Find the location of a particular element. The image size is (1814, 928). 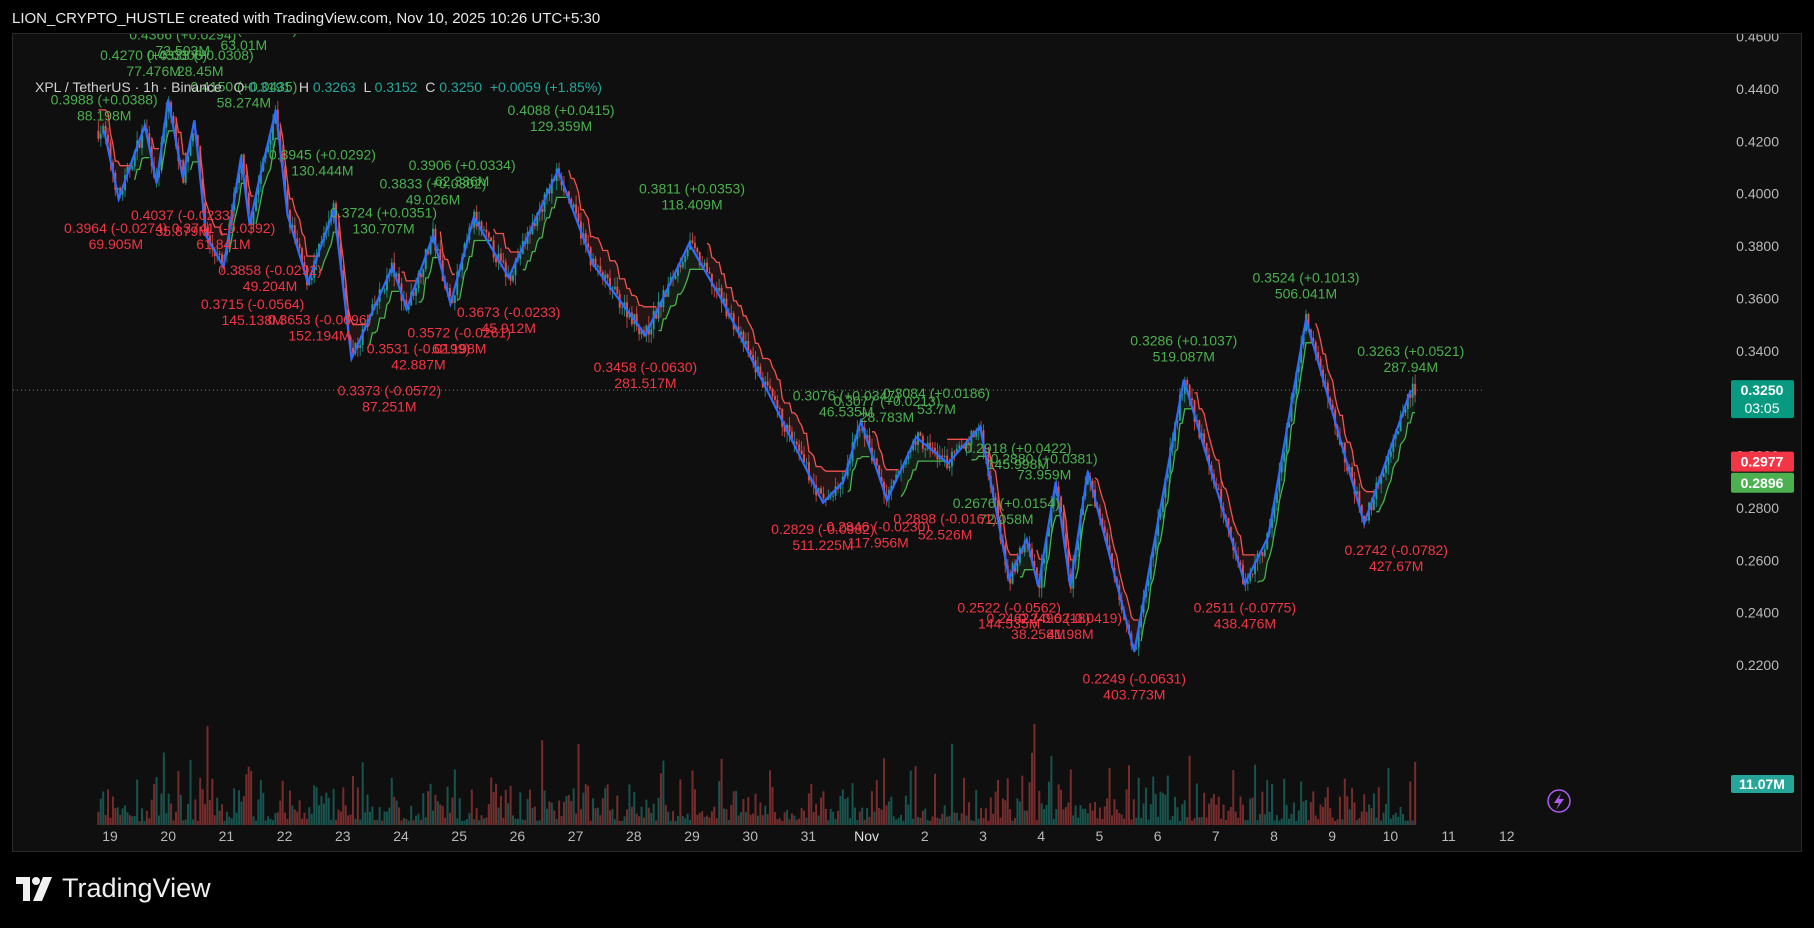

pivot-label-volume: 62.336M is located at coordinates (462, 181).